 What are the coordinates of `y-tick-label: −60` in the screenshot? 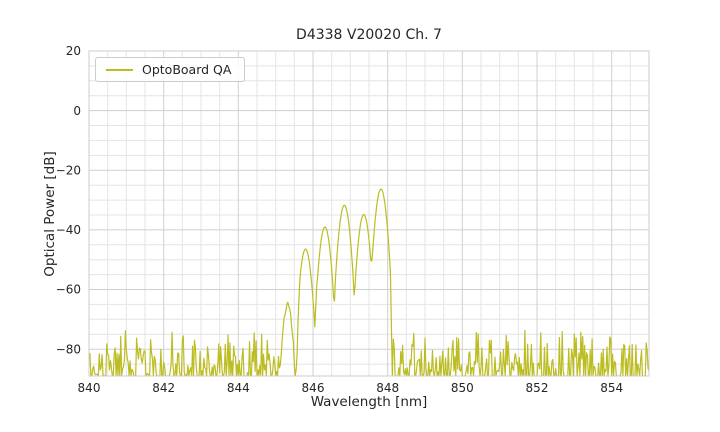 It's located at (68, 290).